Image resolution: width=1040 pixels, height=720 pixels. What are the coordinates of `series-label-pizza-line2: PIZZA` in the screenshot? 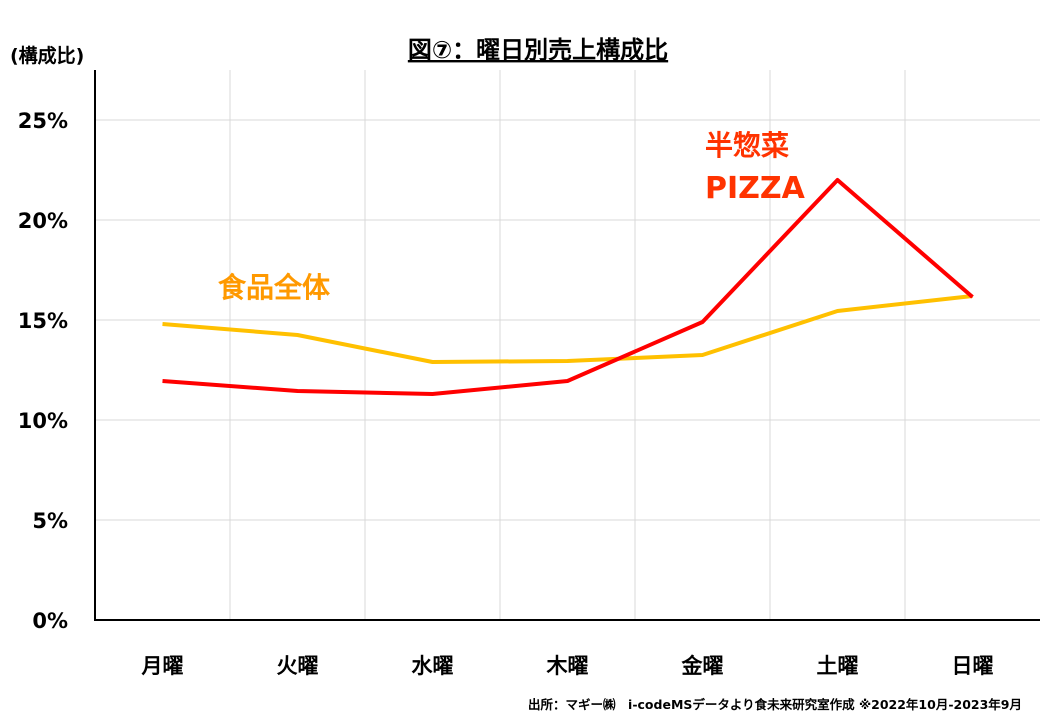 It's located at (755, 188).